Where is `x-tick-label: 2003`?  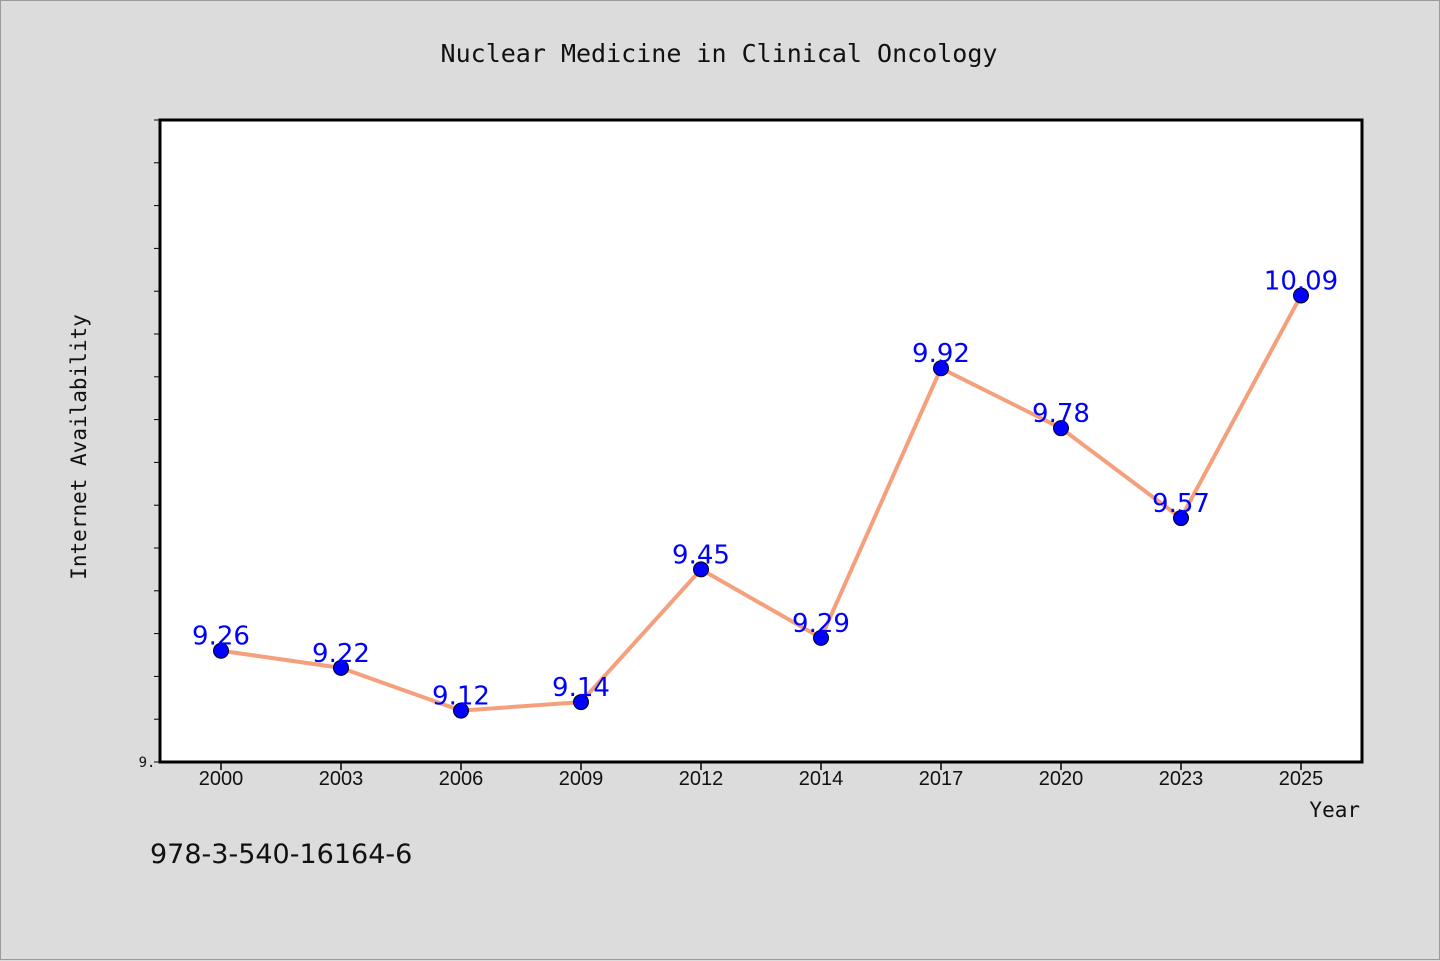 x-tick-label: 2003 is located at coordinates (341, 779).